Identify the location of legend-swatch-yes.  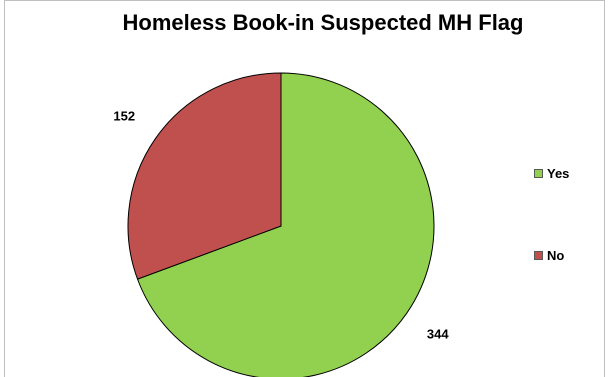
(538, 173).